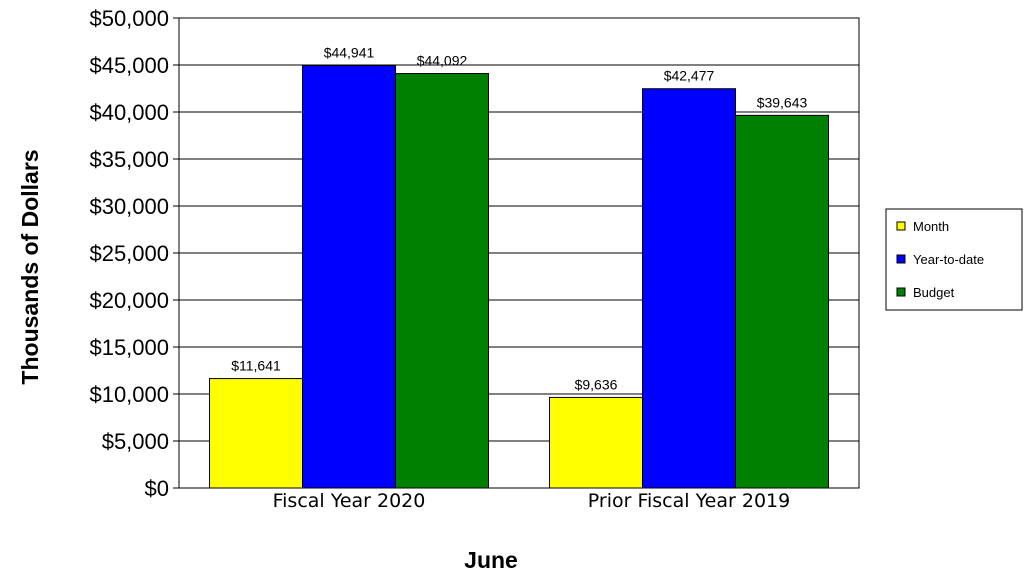 This screenshot has width=1030, height=577. What do you see at coordinates (782, 102) in the screenshot?
I see `data-label: $39,643` at bounding box center [782, 102].